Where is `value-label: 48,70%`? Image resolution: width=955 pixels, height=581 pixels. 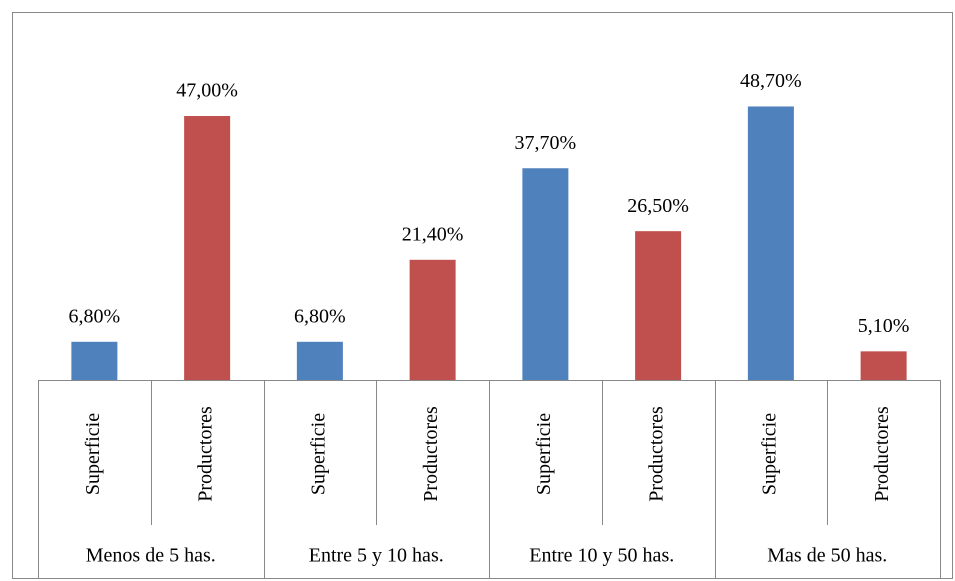
value-label: 48,70% is located at coordinates (771, 81).